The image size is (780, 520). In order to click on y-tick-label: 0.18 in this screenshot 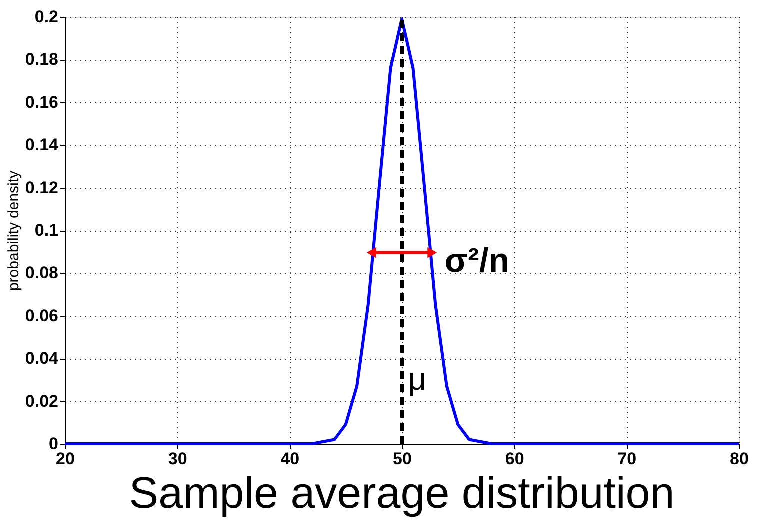, I will do `click(41, 60)`.